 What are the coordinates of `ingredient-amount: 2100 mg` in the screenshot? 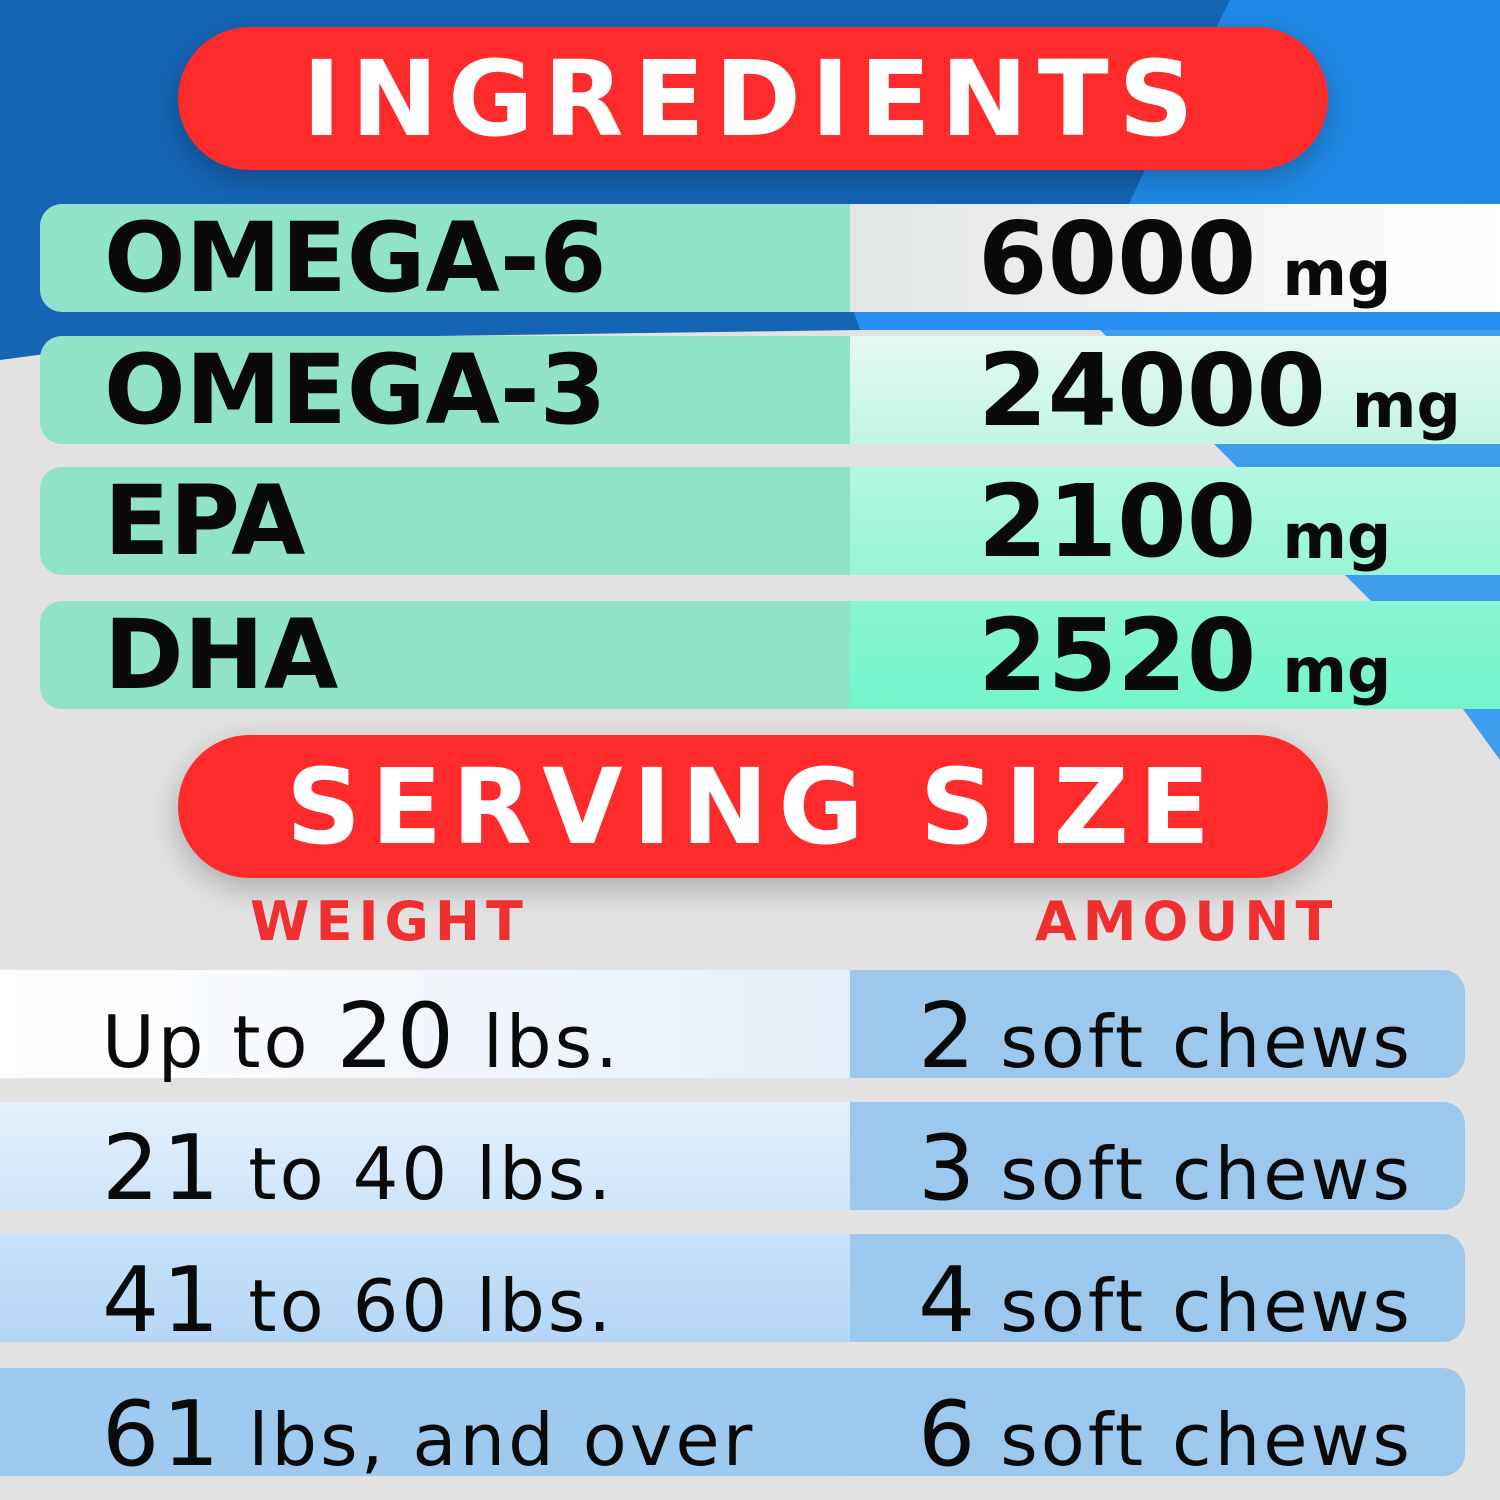 It's located at (1175, 521).